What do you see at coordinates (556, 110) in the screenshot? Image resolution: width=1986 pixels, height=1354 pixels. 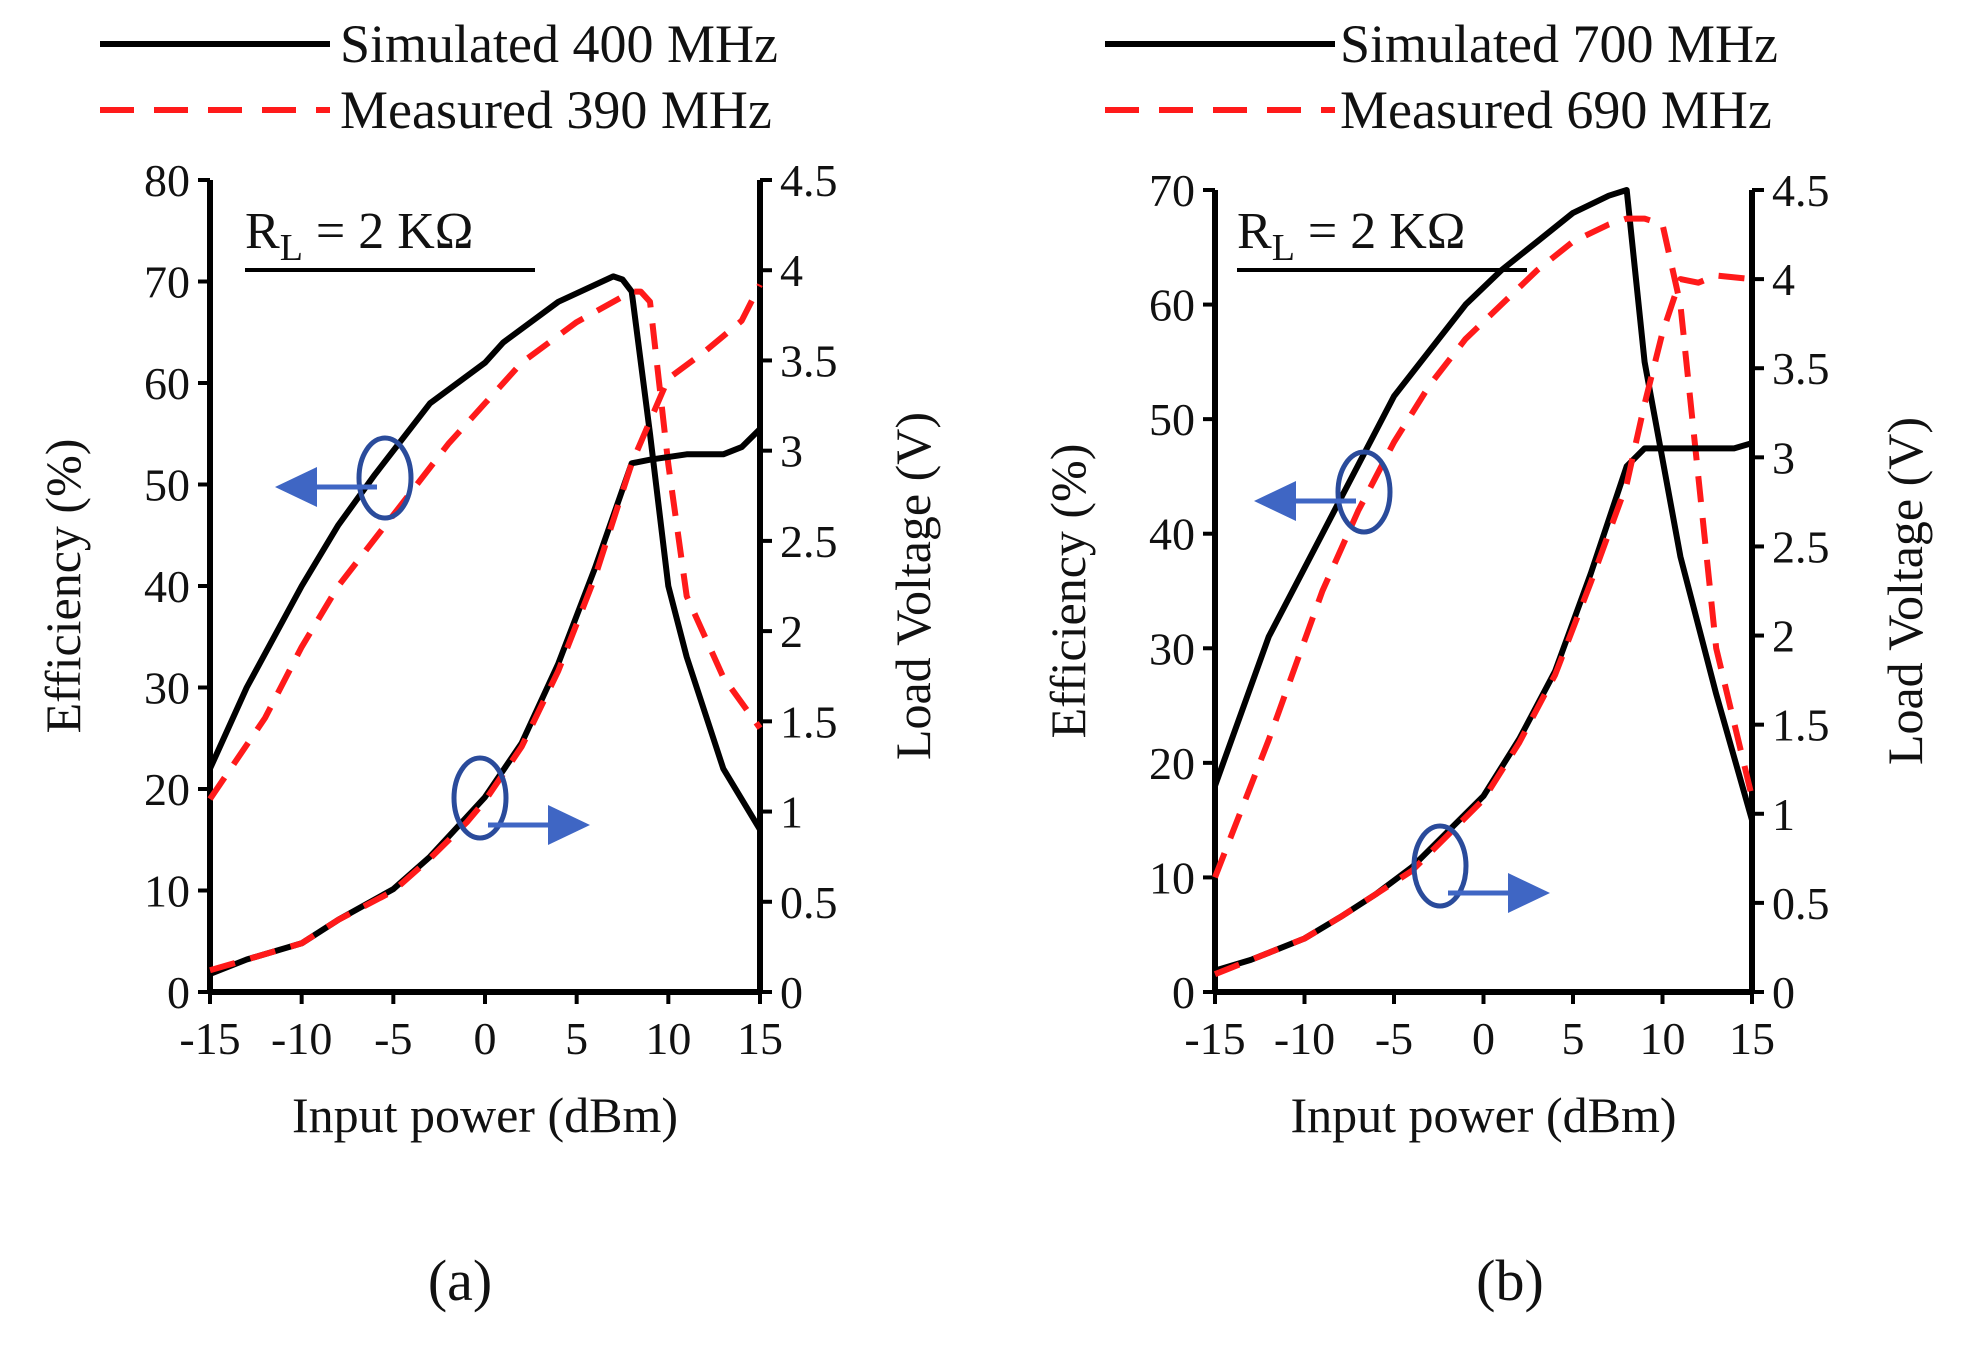 I see `legend-label: Measured 390 MHz` at bounding box center [556, 110].